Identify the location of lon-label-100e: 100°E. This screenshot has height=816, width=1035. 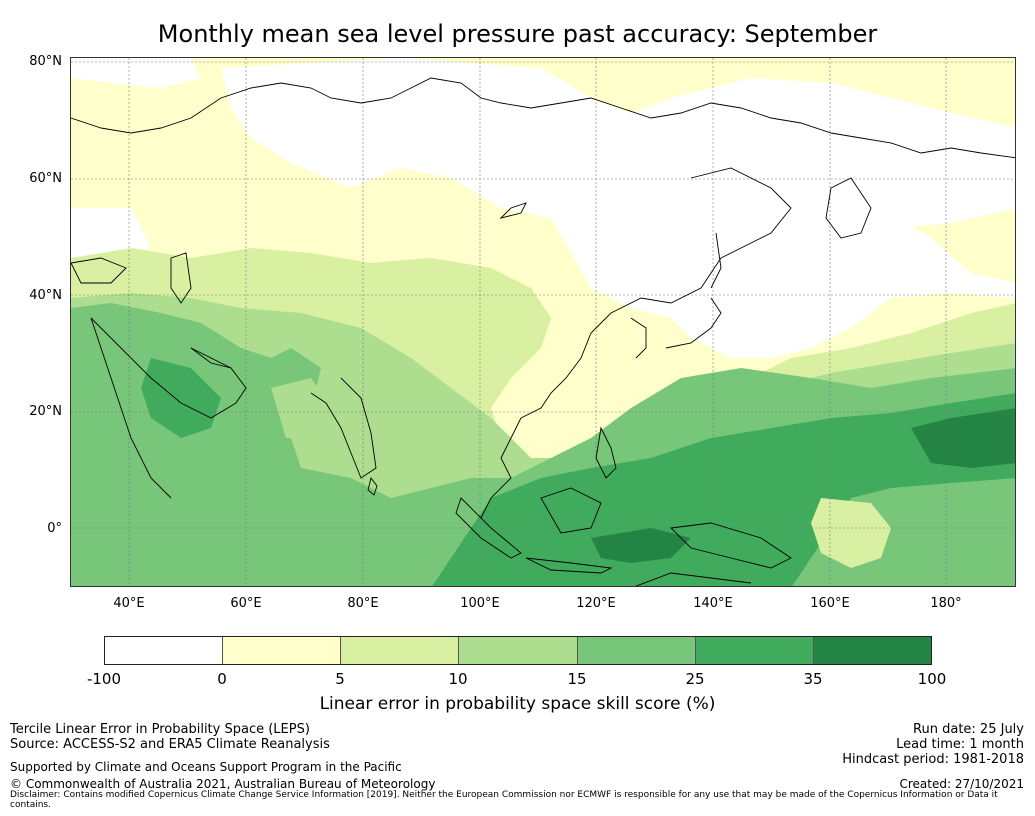
(480, 603).